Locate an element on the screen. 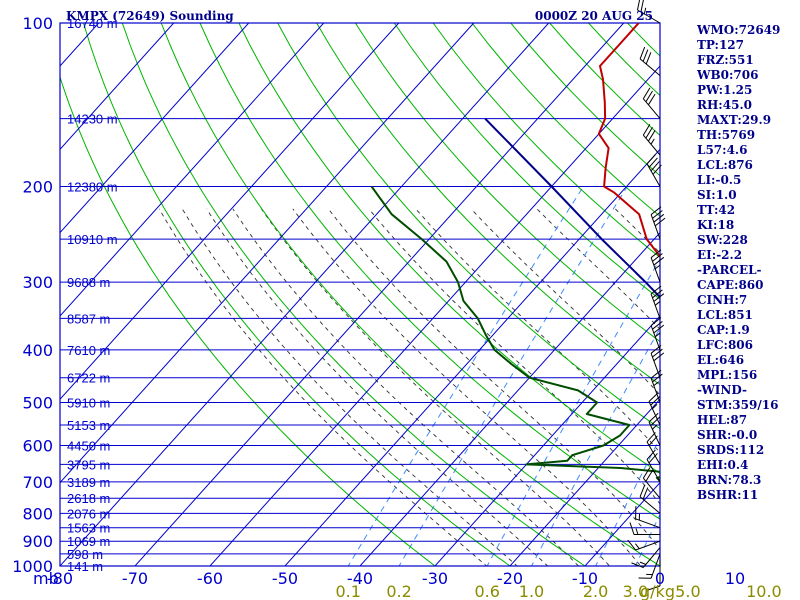 Image resolution: width=800 pixels, height=600 pixels. temperature-label: -10 is located at coordinates (585, 578).